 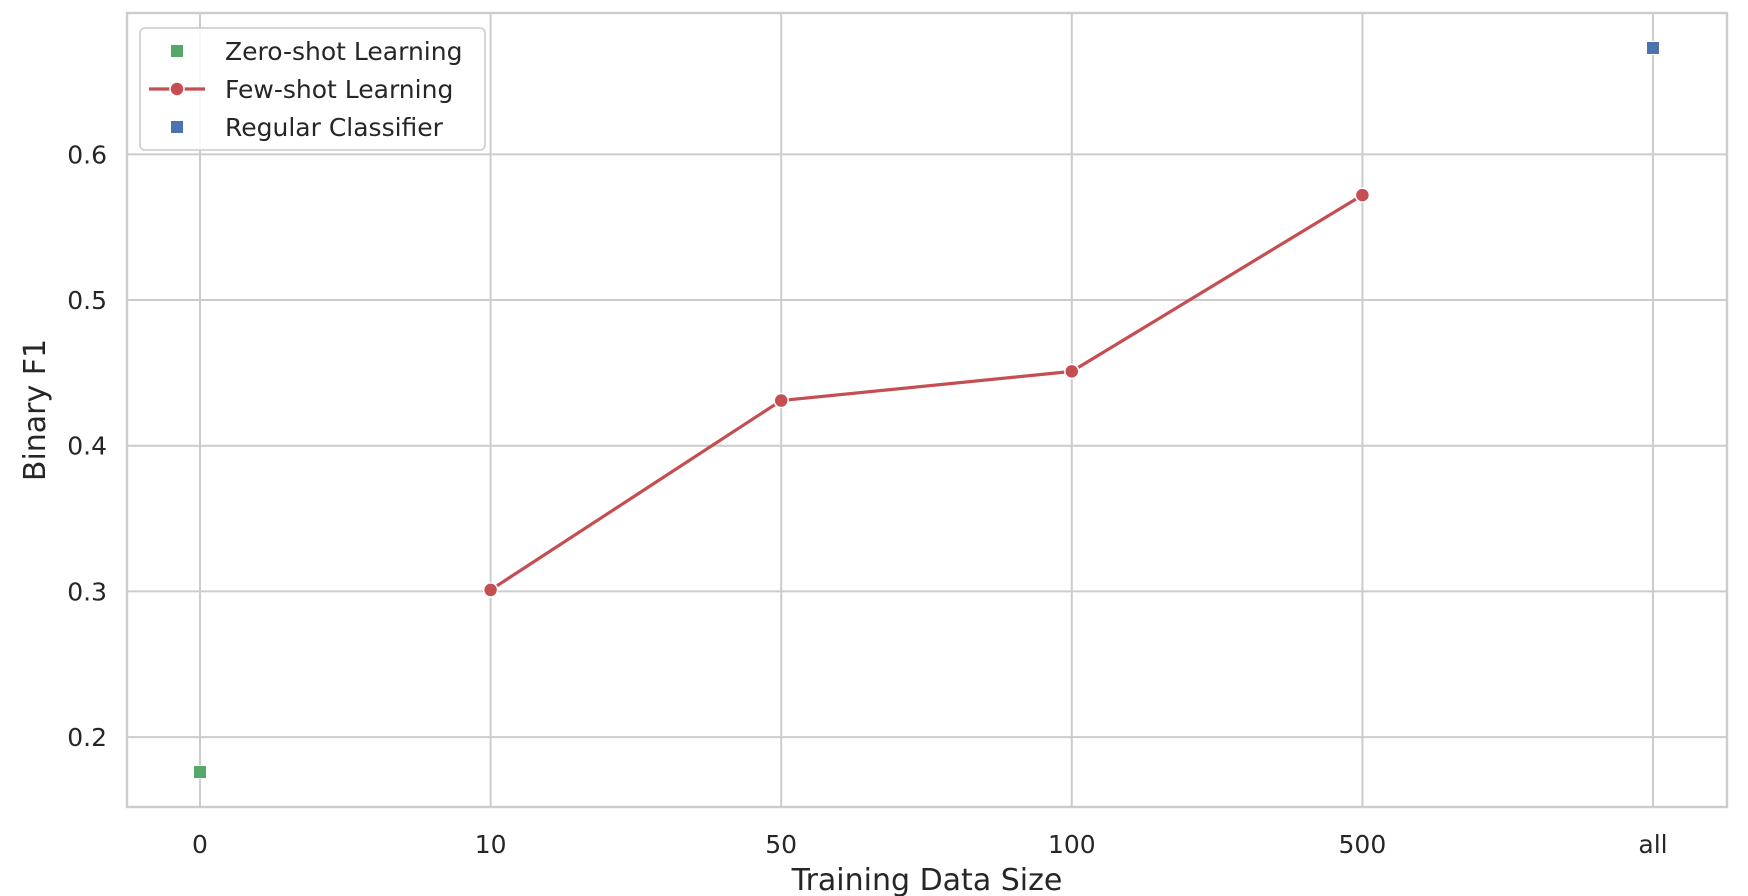 What do you see at coordinates (35, 410) in the screenshot?
I see `y-axis-label: Binary F1` at bounding box center [35, 410].